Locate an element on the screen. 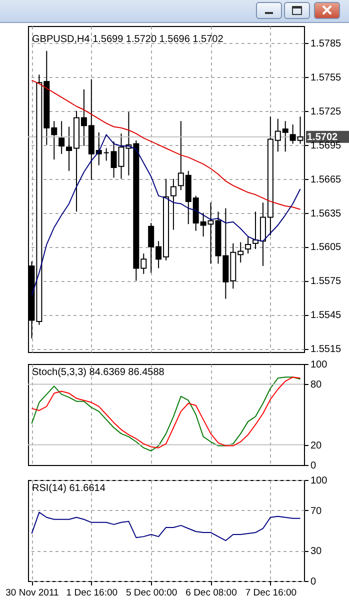 This screenshot has height=606, width=349. y-tick-label: 1.5785 is located at coordinates (326, 44).